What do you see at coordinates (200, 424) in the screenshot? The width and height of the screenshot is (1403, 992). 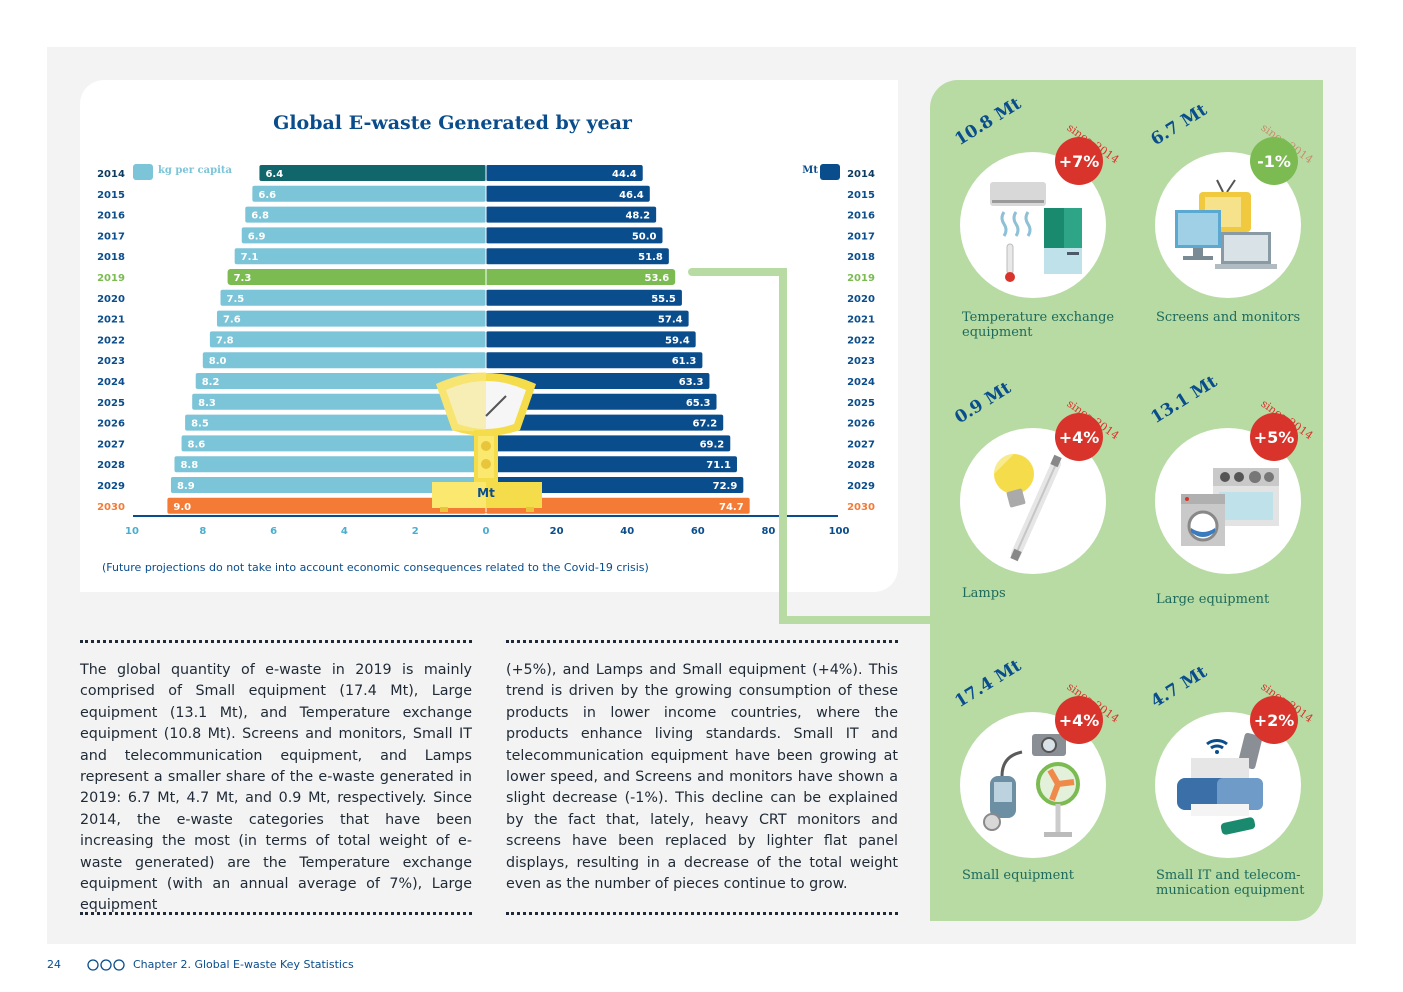 I see `kg-value-label: 8.5` at bounding box center [200, 424].